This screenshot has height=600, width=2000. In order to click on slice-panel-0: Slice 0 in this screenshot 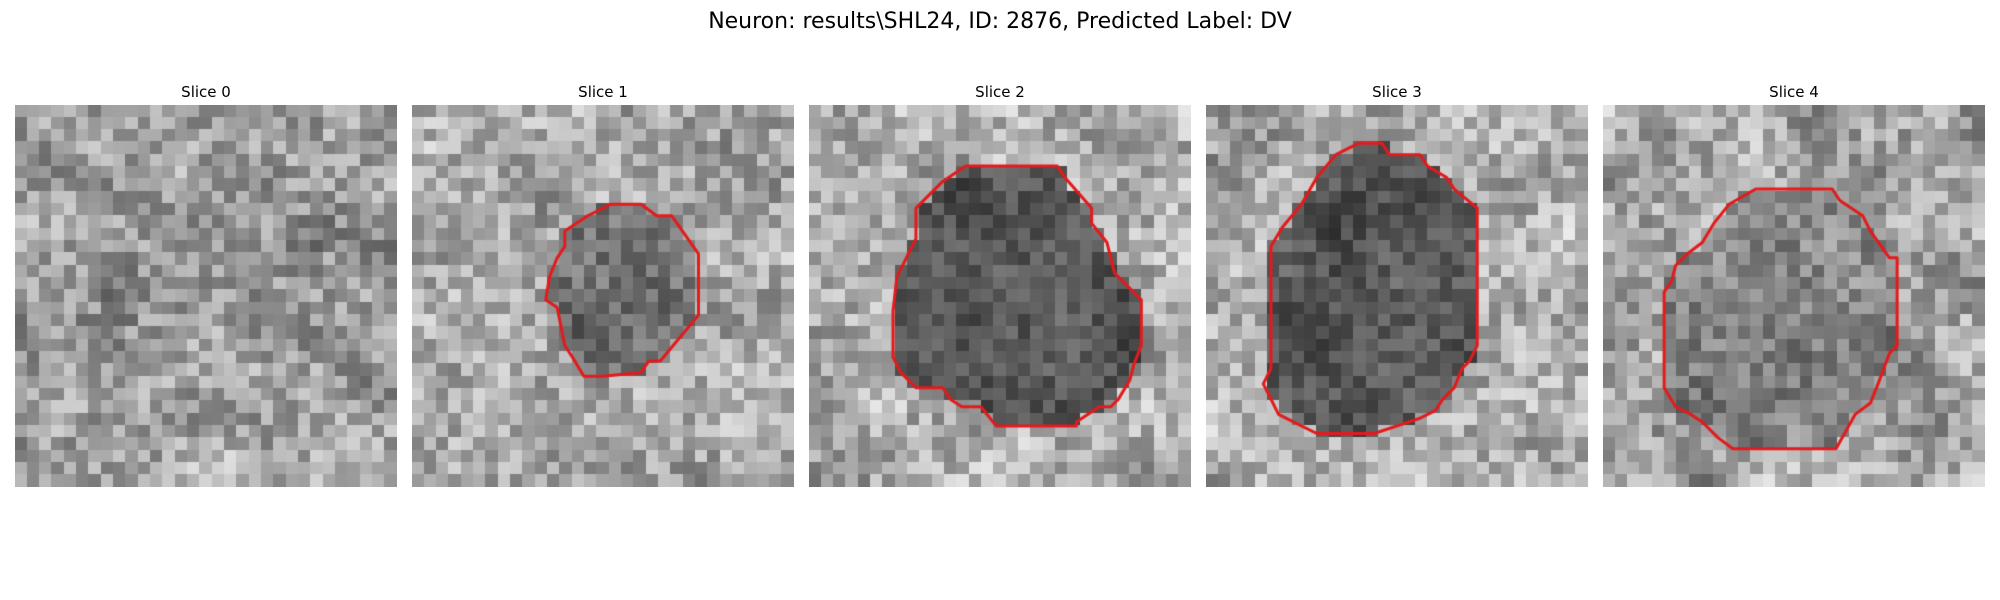, I will do `click(206, 285)`.